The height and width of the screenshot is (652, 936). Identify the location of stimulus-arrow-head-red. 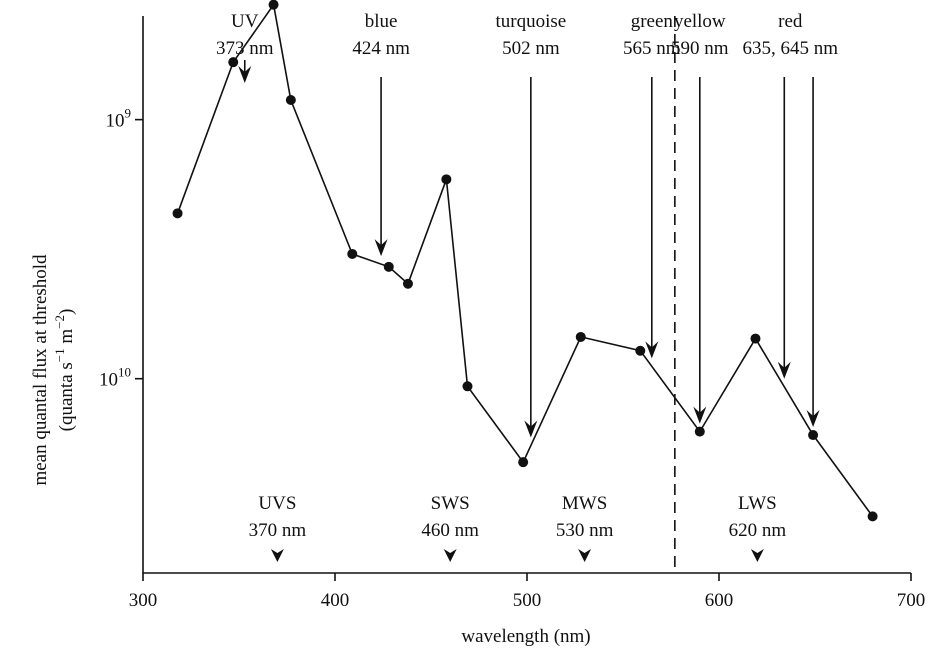
(784, 370).